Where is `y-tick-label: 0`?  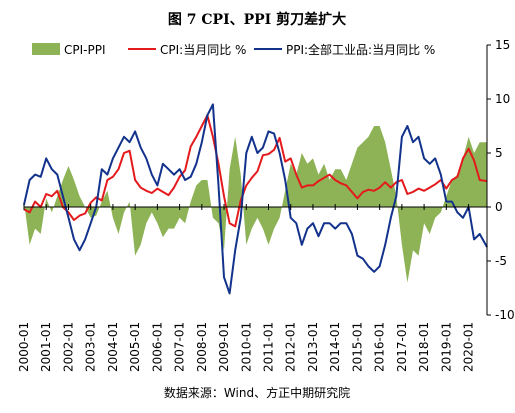
y-tick-label: 0 is located at coordinates (499, 207).